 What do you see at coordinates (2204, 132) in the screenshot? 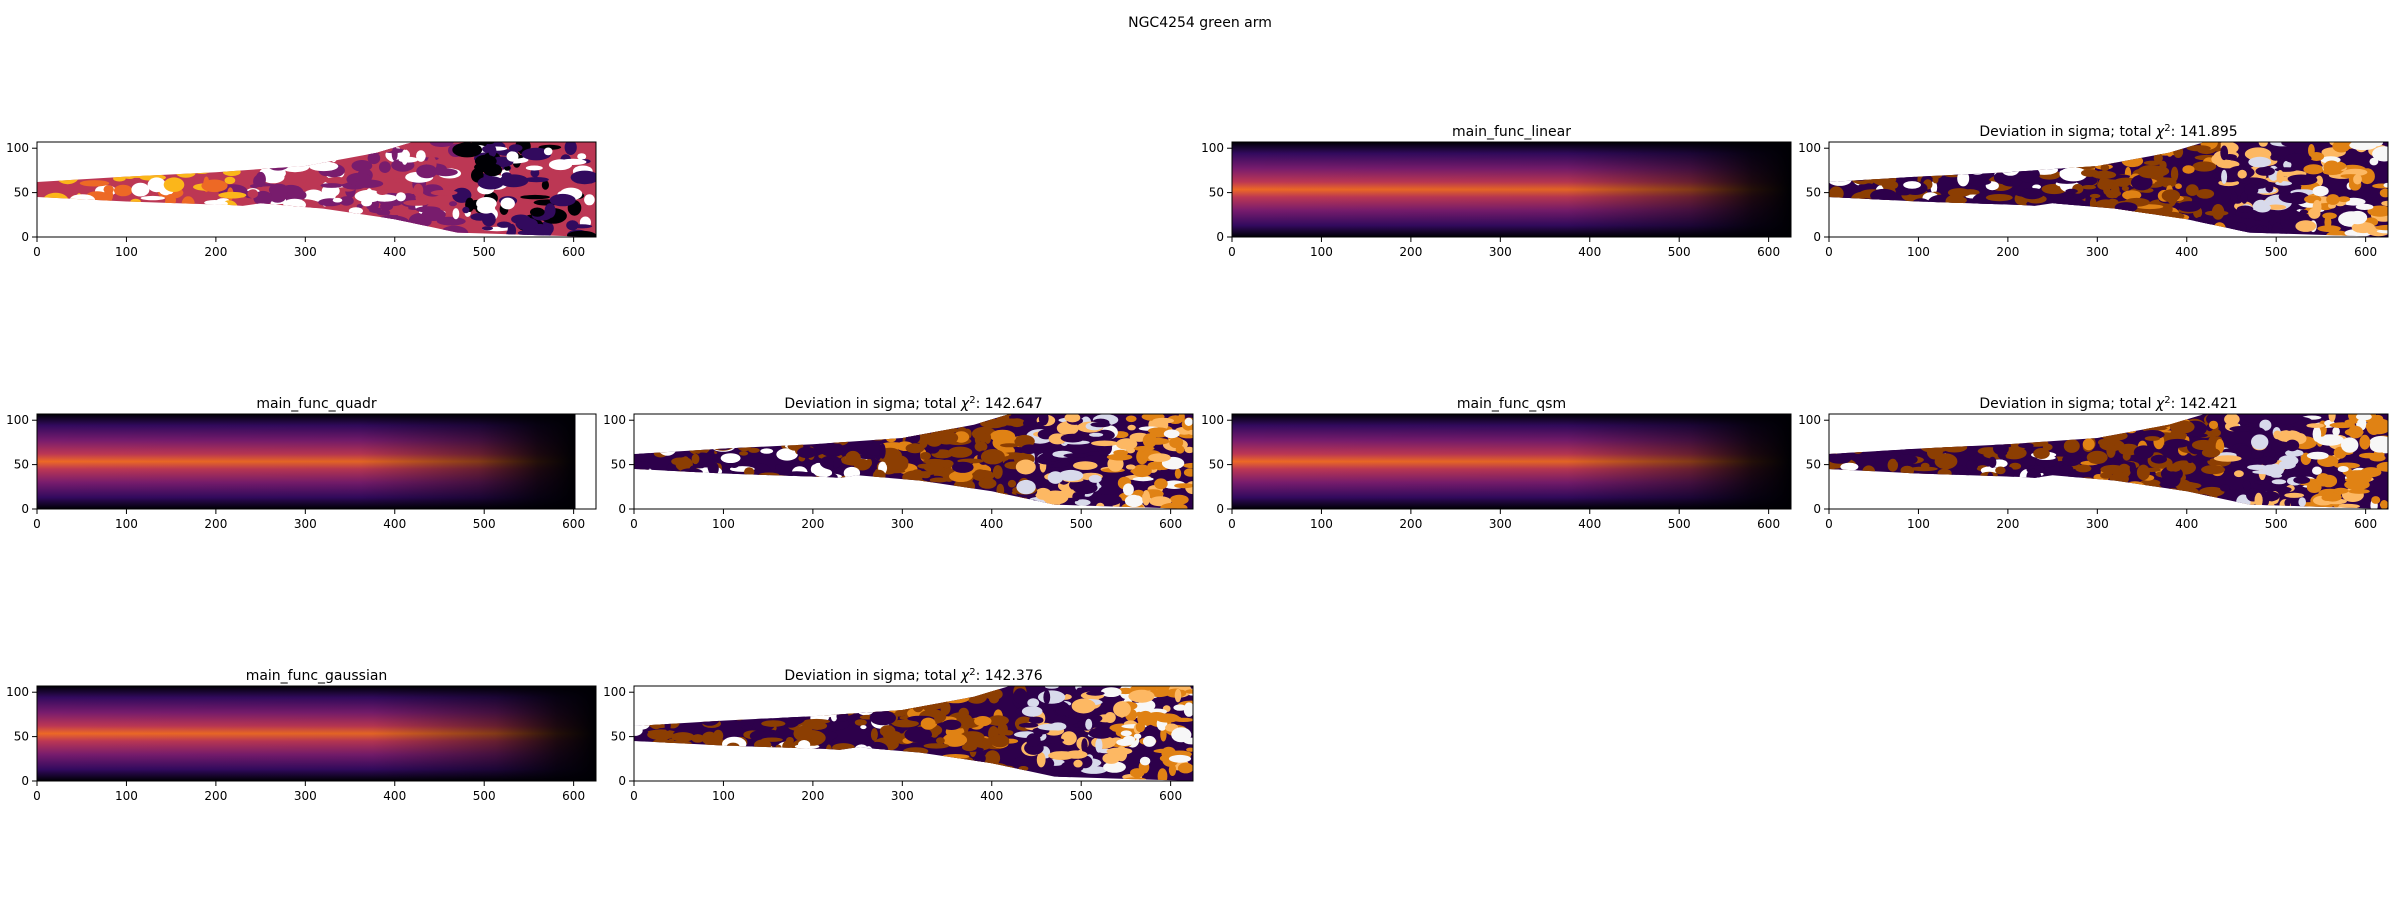
I see `title-suffix: : 141.895` at bounding box center [2204, 132].